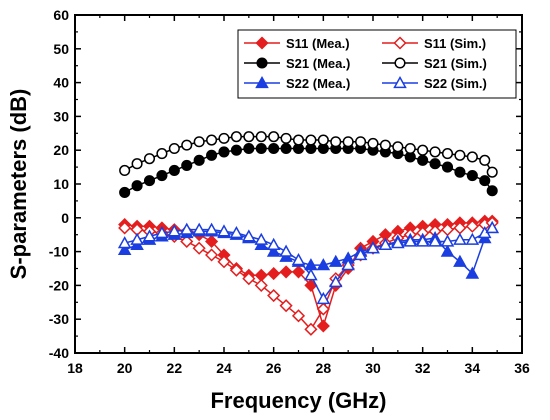 This screenshot has height=420, width=550. I want to click on legend-label: S21 (Mea.), so click(318, 63).